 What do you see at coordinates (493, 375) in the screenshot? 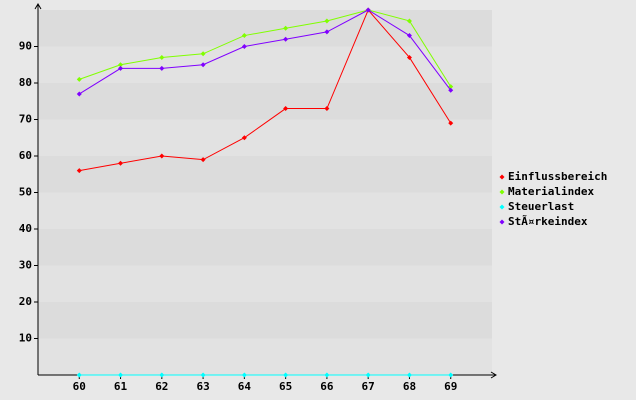
I see `x-axis-arrow` at bounding box center [493, 375].